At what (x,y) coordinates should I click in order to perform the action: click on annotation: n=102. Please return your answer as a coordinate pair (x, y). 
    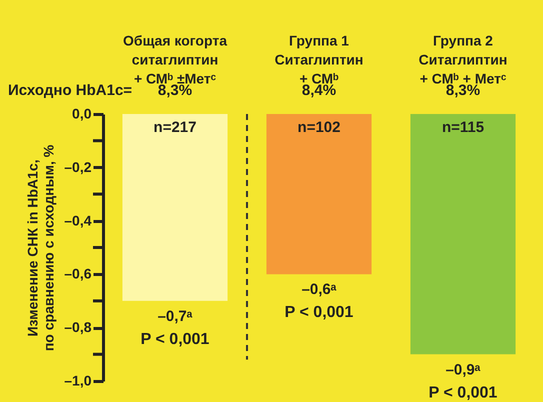
    Looking at the image, I should click on (319, 127).